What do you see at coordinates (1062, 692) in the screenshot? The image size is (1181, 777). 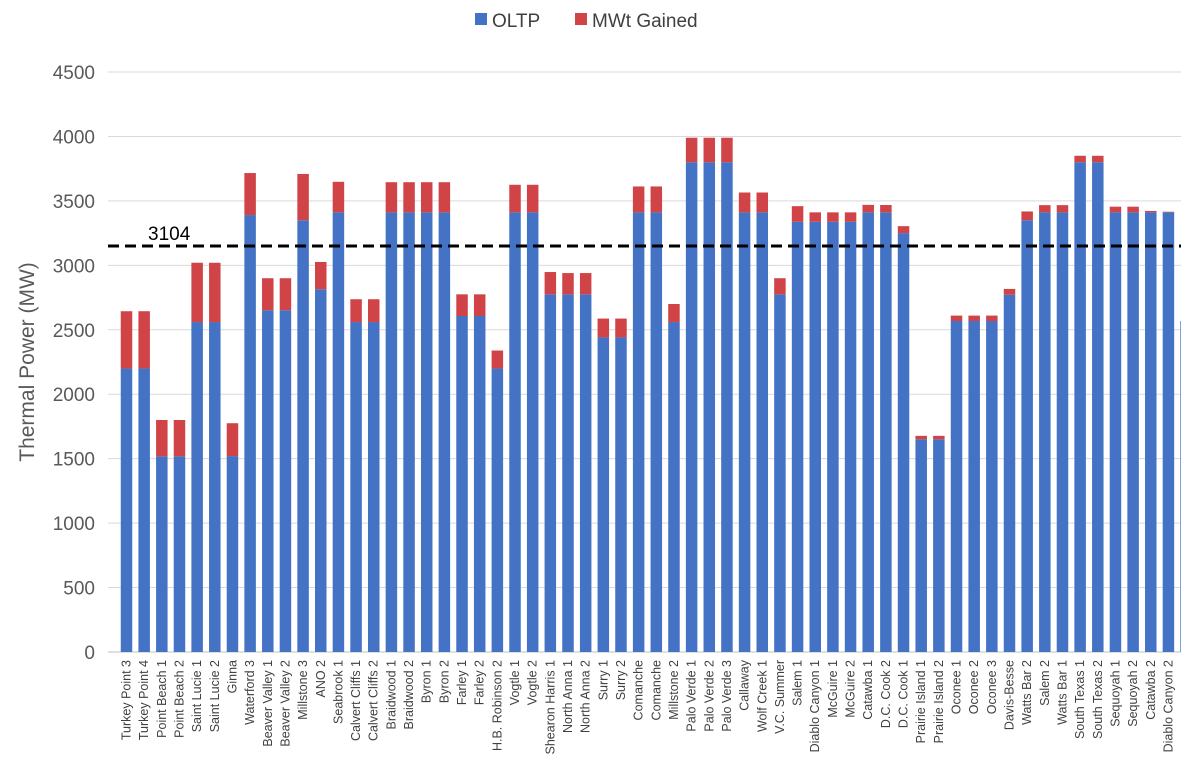 I see `x-tick-label: Watts Bar 1` at bounding box center [1062, 692].